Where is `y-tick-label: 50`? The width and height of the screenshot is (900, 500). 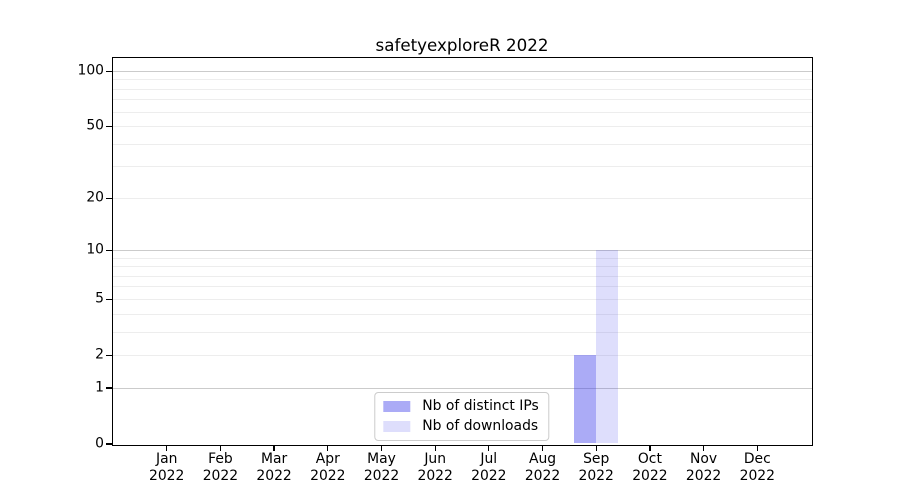
y-tick-label: 50 is located at coordinates (95, 125).